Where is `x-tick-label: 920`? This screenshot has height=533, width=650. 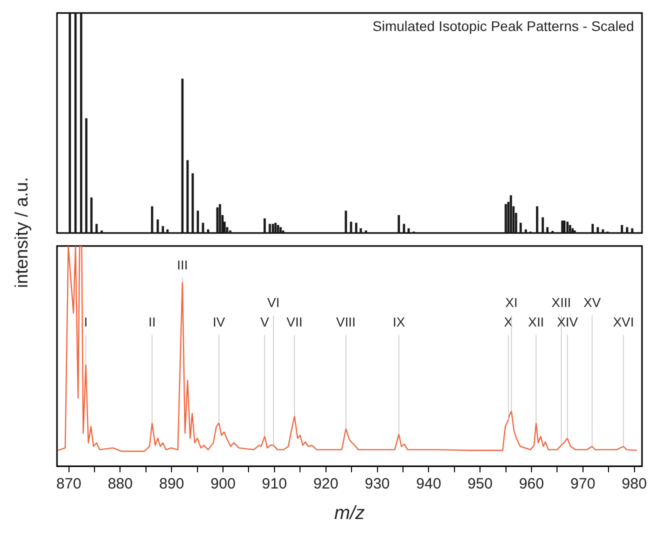
x-tick-label: 920 is located at coordinates (325, 483).